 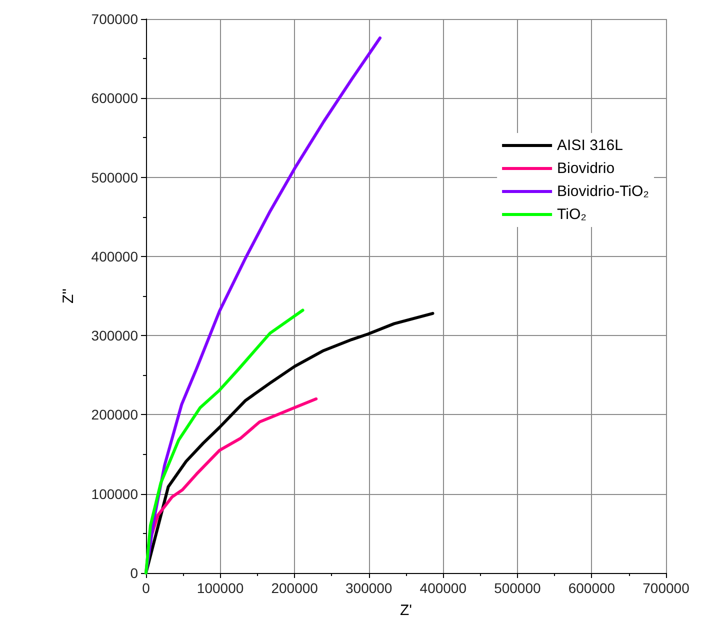 I want to click on x-tick-label: 400000, so click(x=443, y=588).